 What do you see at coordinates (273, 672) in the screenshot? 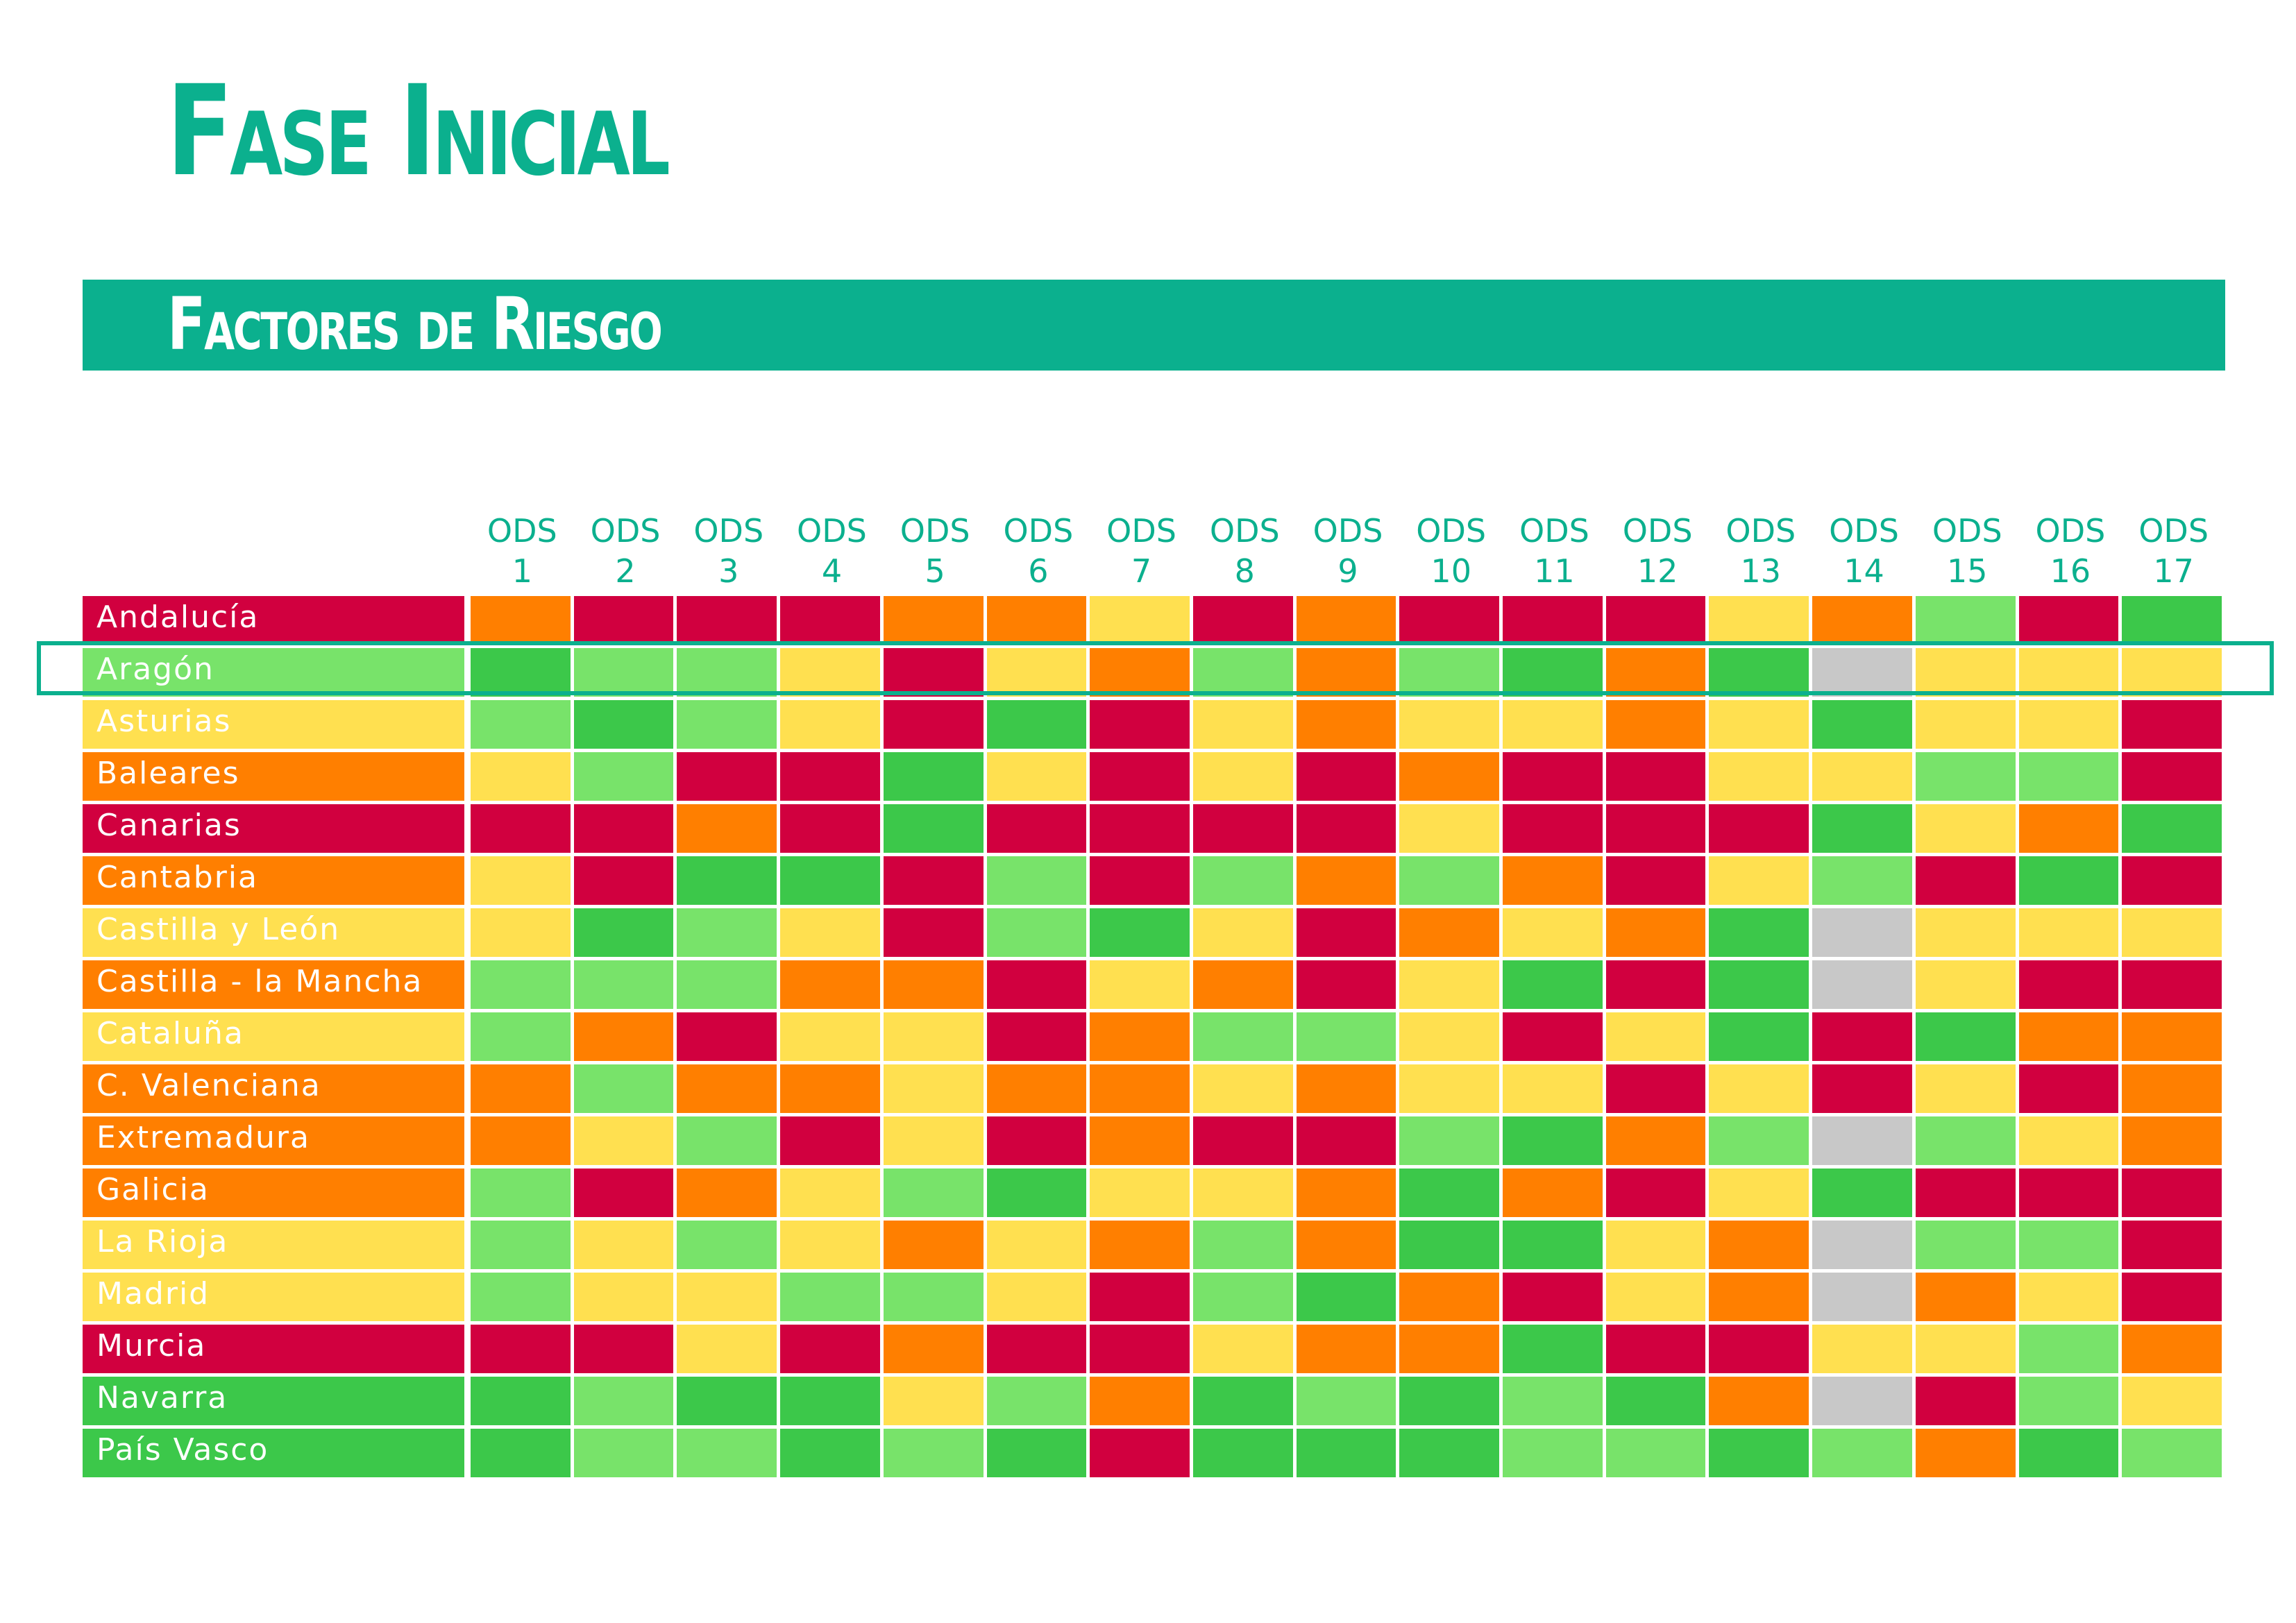
I see `row-label: Aragón` at bounding box center [273, 672].